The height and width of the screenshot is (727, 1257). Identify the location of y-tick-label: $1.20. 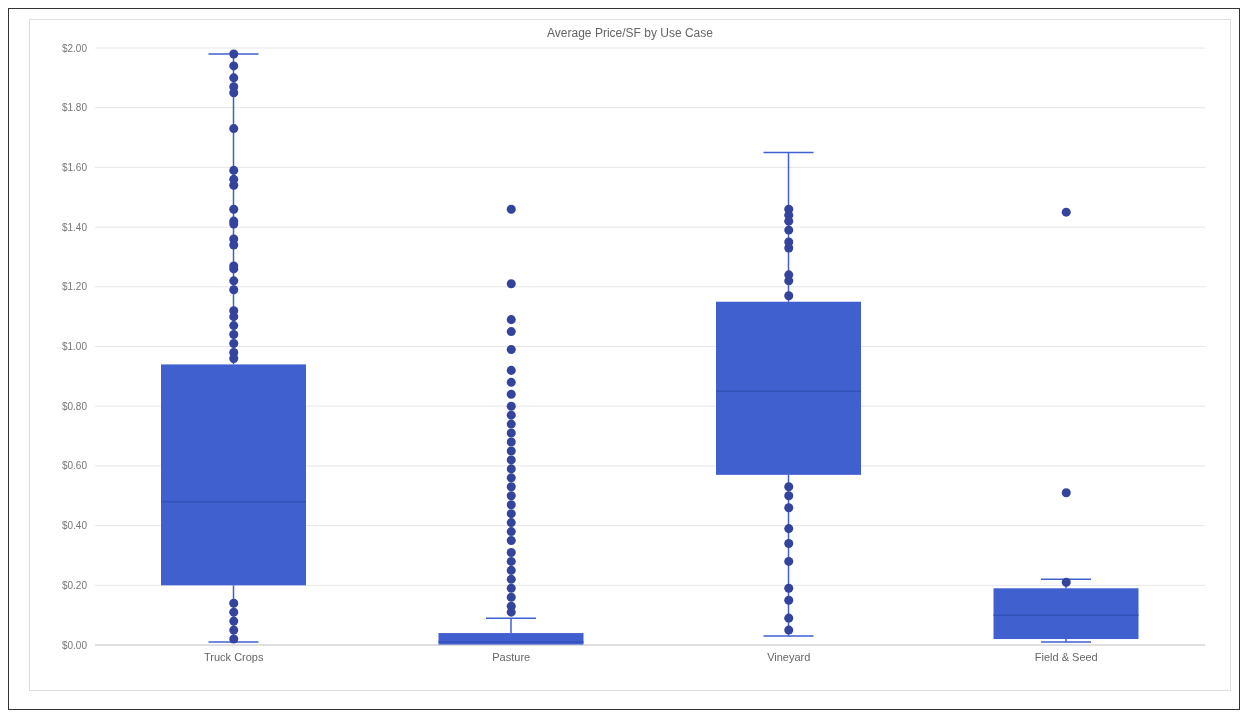
(74, 287).